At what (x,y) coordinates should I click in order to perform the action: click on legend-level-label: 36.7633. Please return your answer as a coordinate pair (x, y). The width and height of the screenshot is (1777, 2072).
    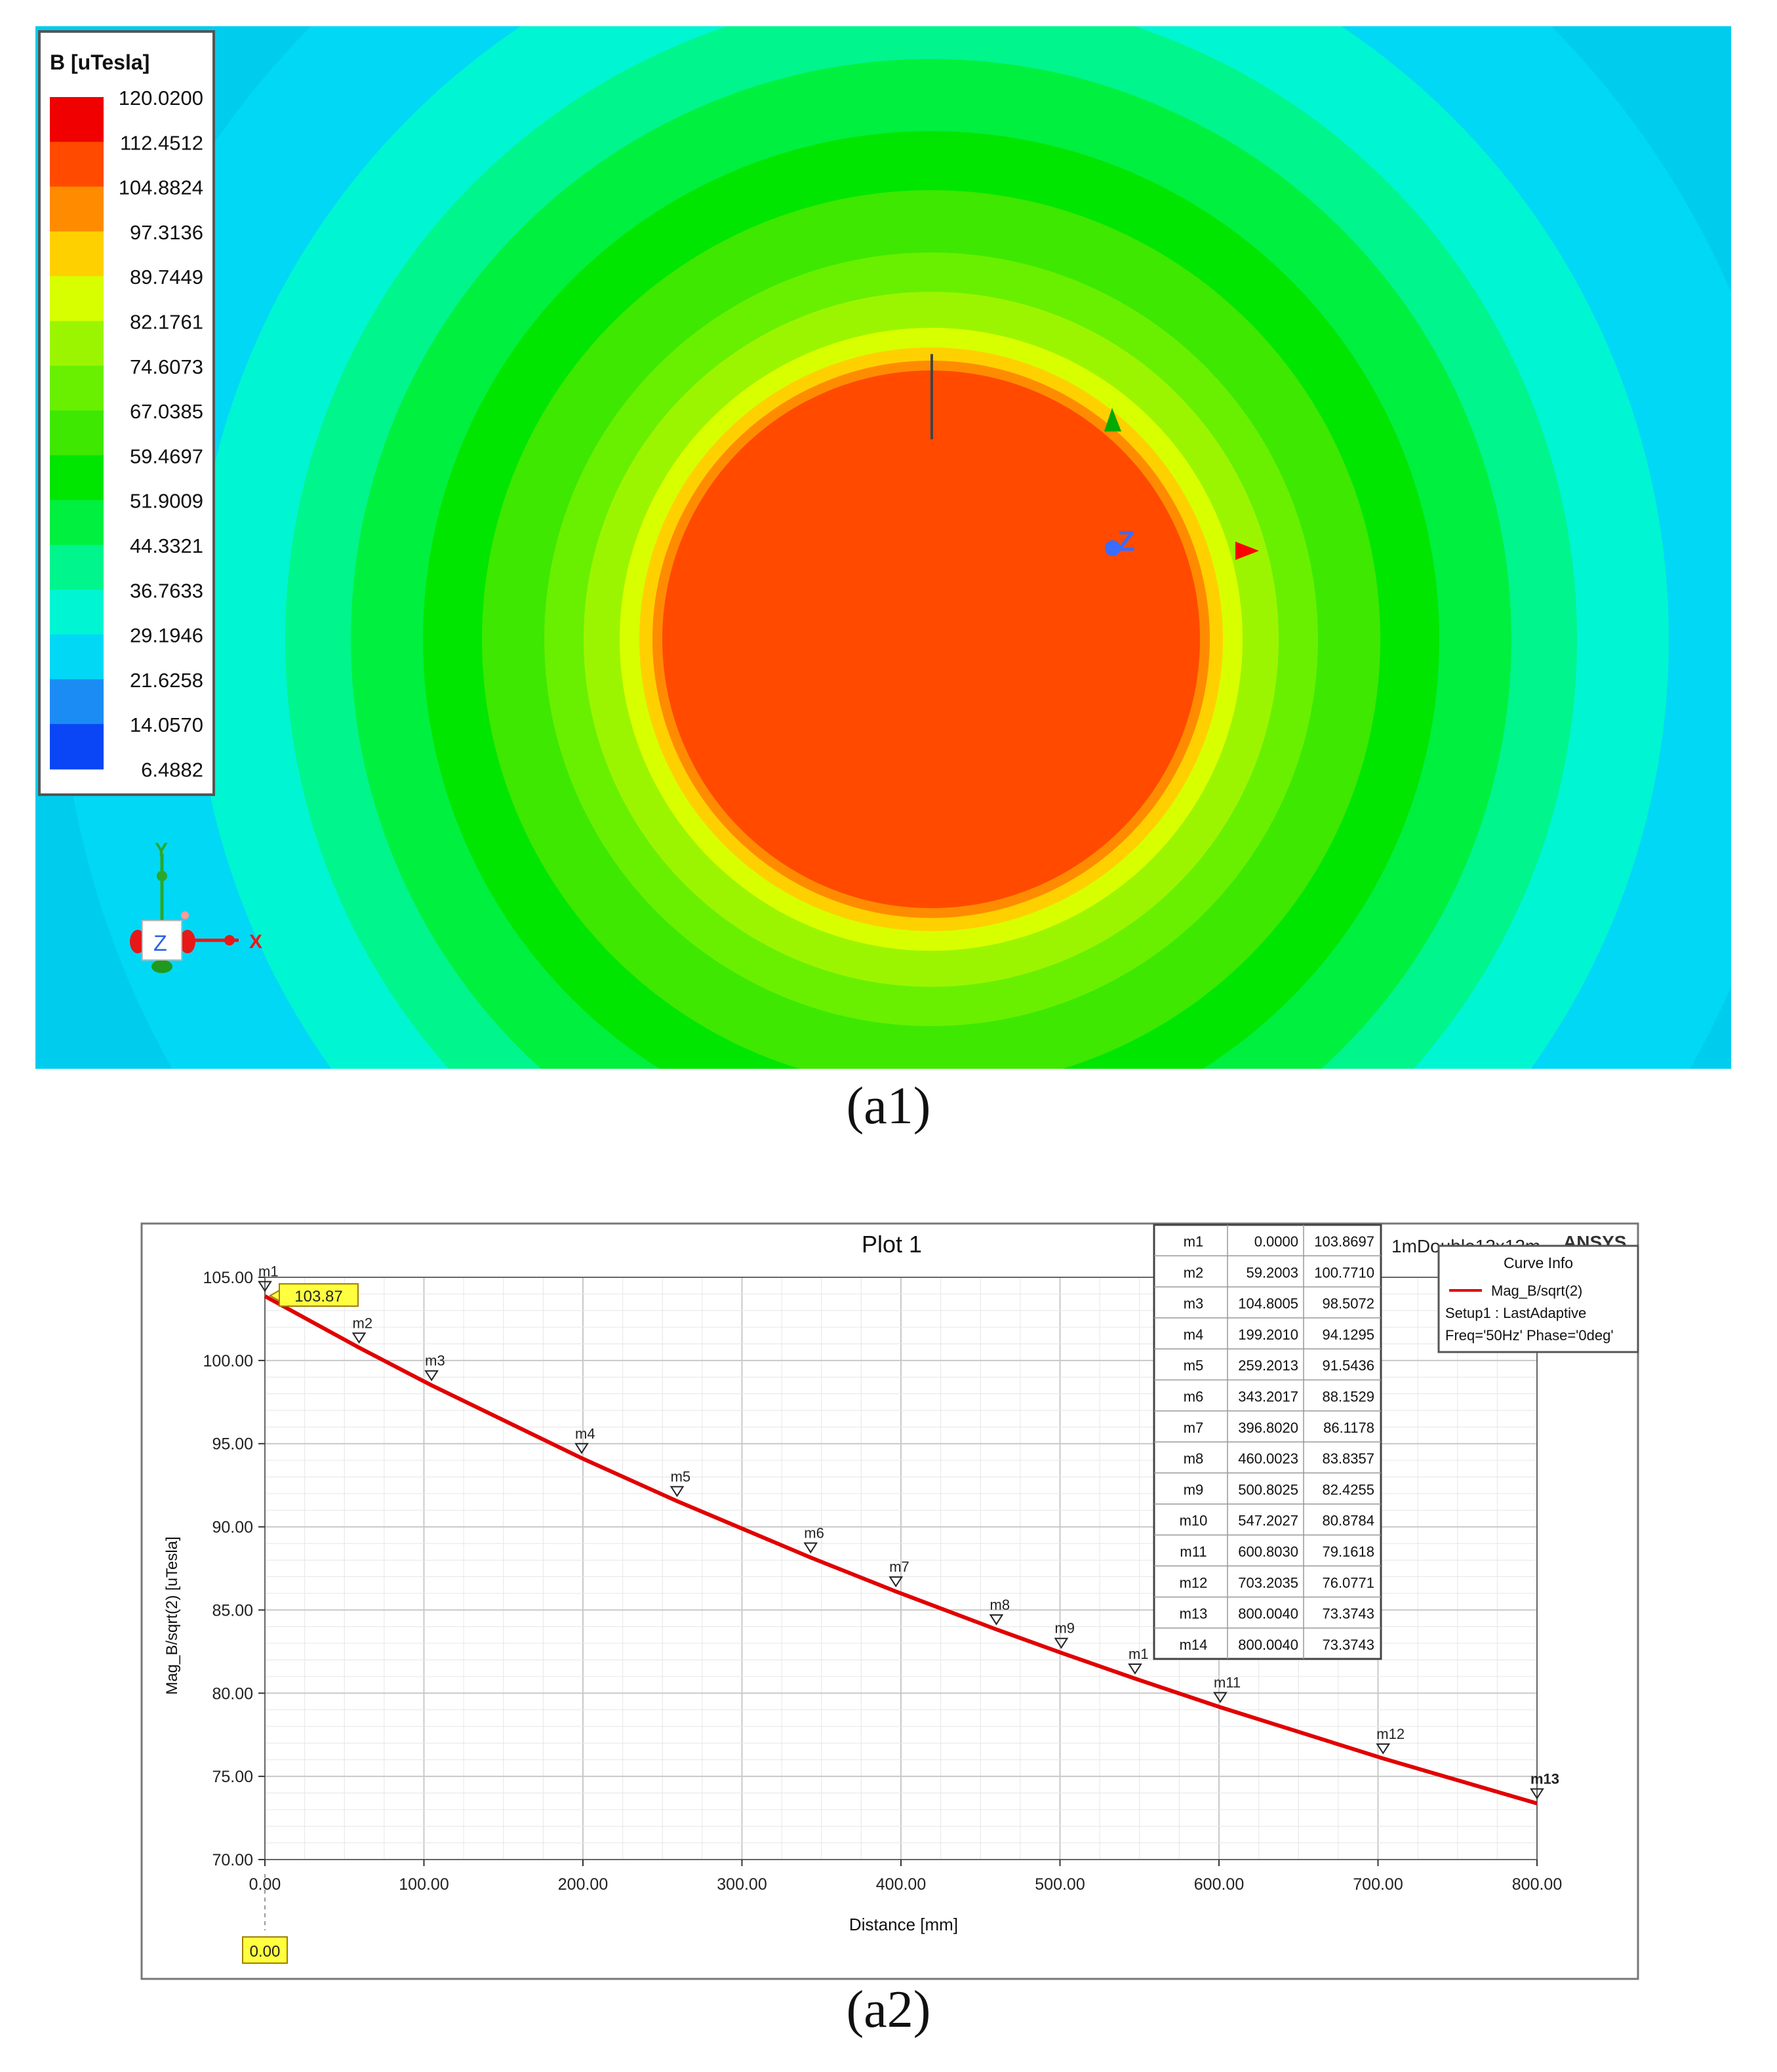
    Looking at the image, I should click on (166, 590).